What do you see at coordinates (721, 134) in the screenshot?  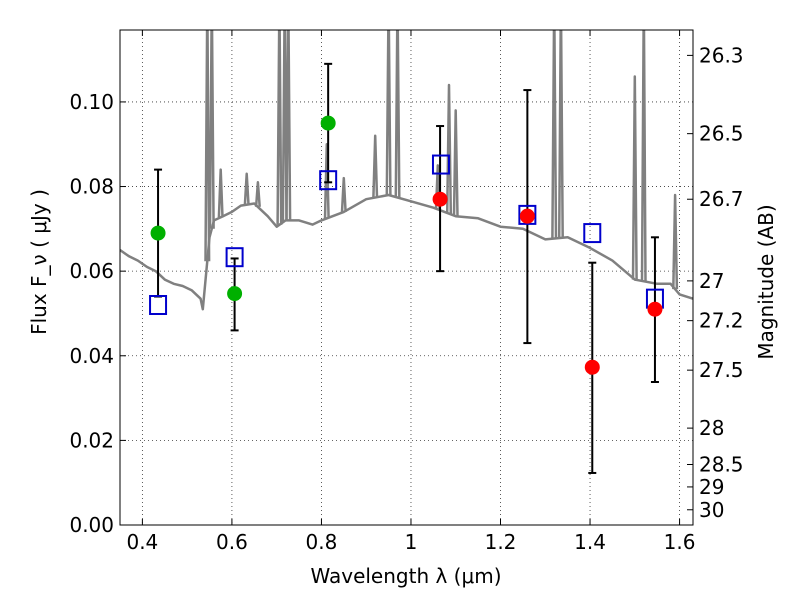 I see `y2-tick-label: 26.5` at bounding box center [721, 134].